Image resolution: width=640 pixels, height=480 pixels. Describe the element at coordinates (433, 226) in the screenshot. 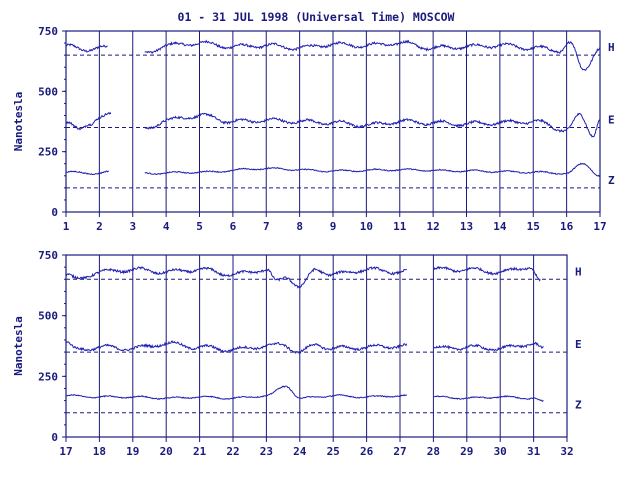

I see `x-tick-label: 12` at that location.